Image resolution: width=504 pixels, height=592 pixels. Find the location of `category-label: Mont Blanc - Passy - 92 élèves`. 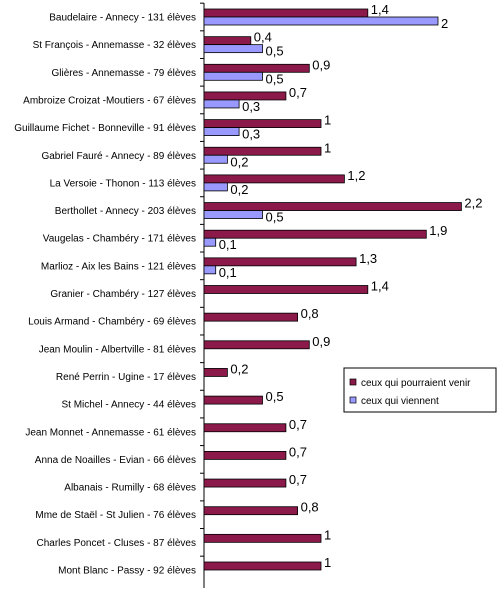

category-label: Mont Blanc - Passy - 92 élèves is located at coordinates (127, 571).